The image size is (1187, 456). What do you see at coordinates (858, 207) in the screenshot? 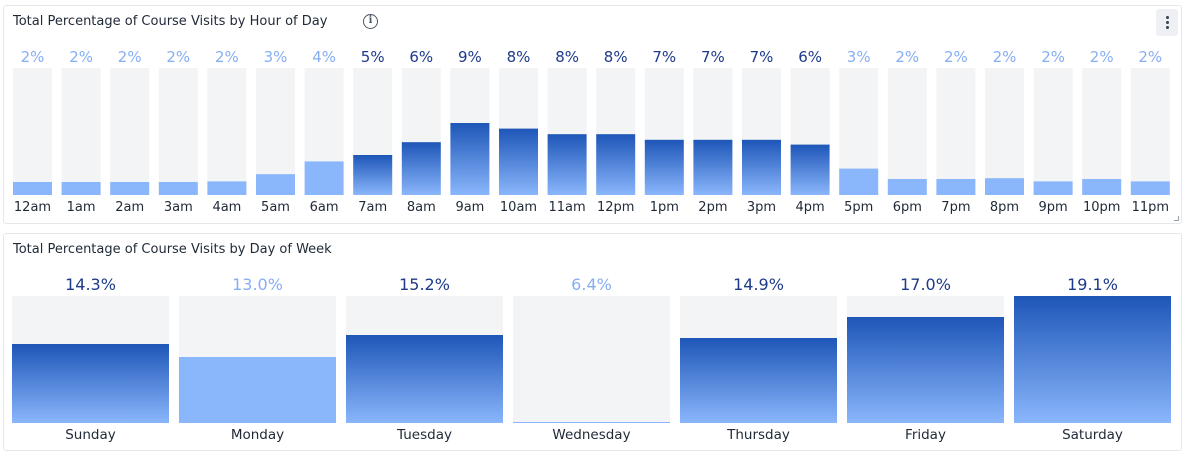
I see `hour-category-label: 5pm` at bounding box center [858, 207].